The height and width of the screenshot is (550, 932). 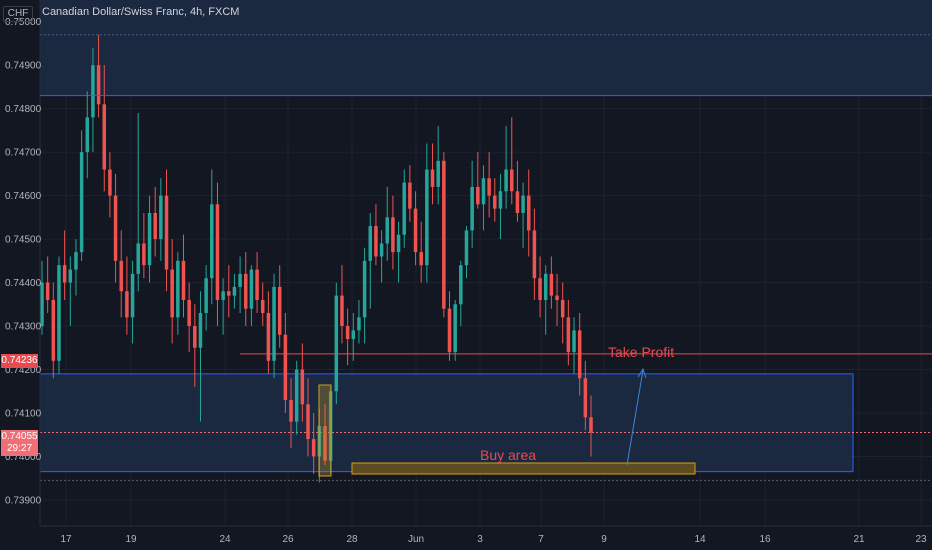 I want to click on currency-label: CHF, so click(x=18, y=14).